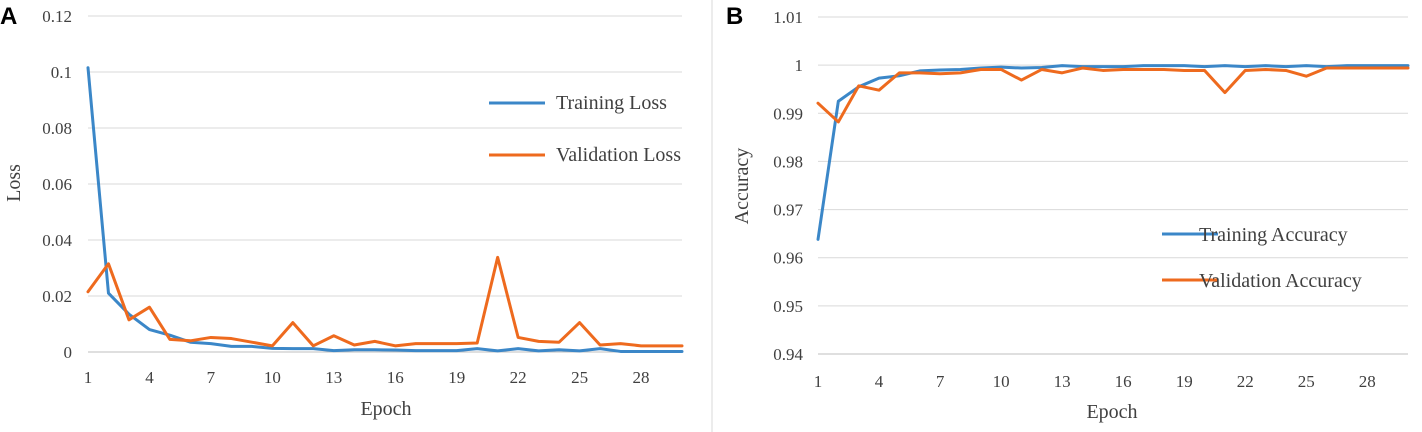 The image size is (1422, 432). What do you see at coordinates (788, 161) in the screenshot?
I see `panel-b-y-tick-label: 0.98` at bounding box center [788, 161].